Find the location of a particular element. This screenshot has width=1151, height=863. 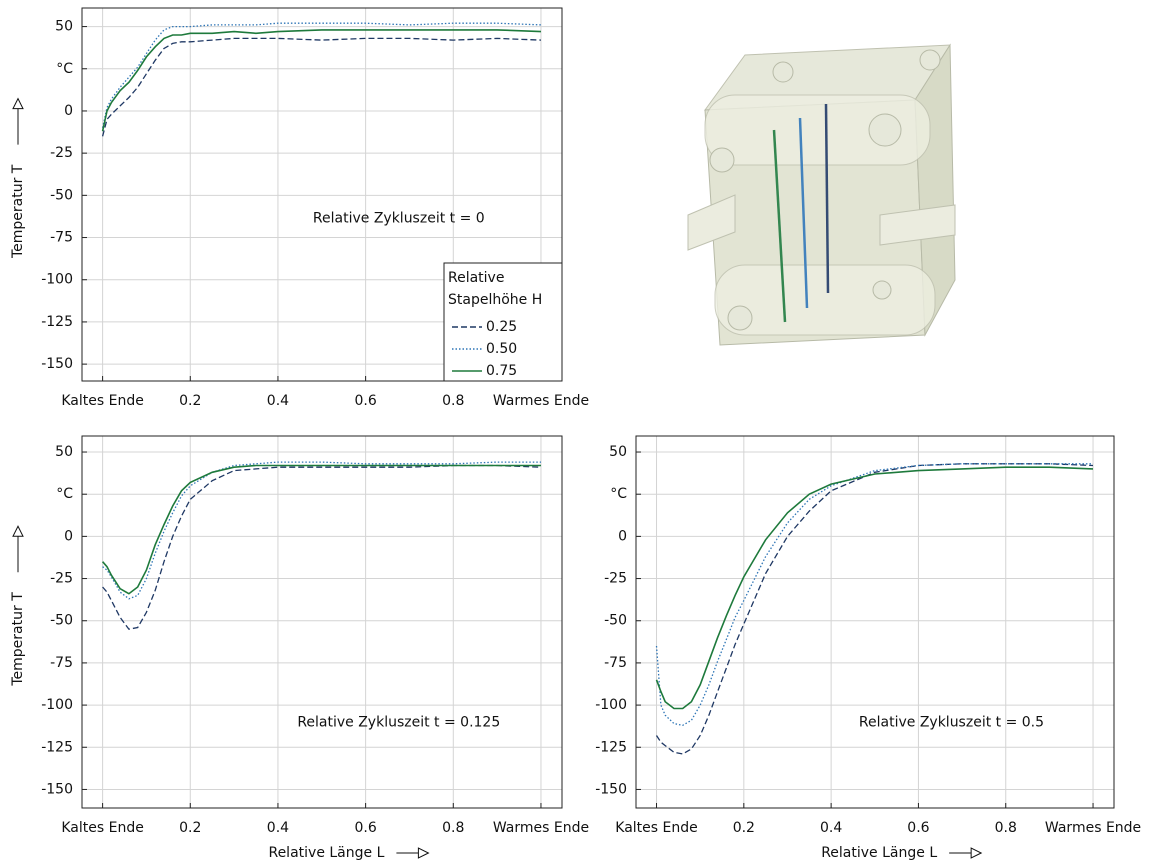

legend-label: 0.75 is located at coordinates (501, 371).